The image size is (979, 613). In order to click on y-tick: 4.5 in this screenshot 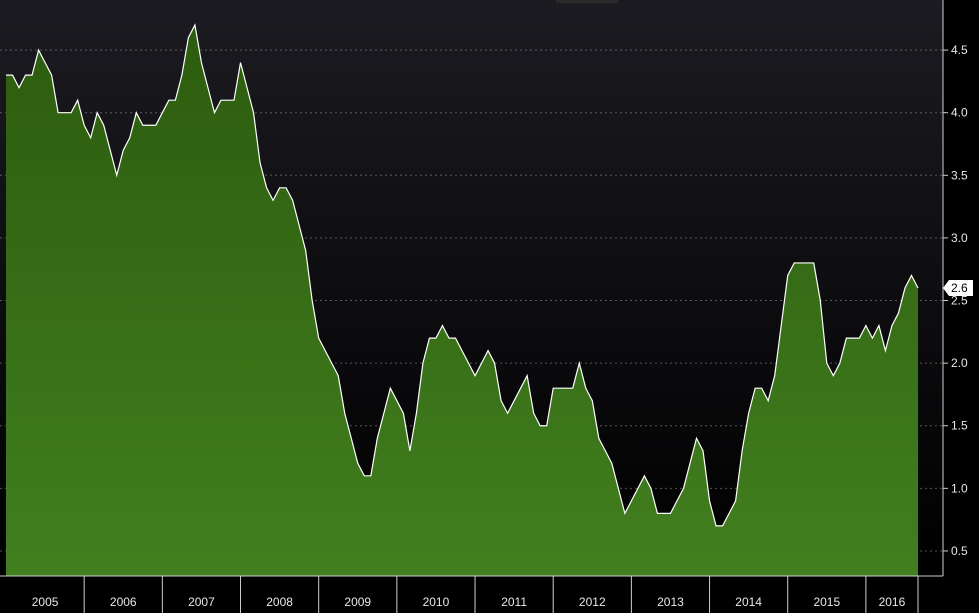, I will do `click(955, 50)`.